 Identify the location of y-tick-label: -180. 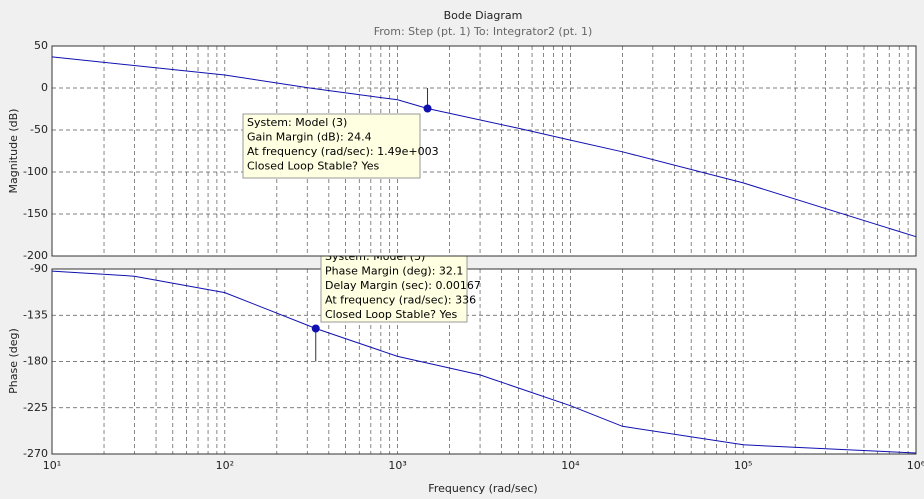
(35, 361).